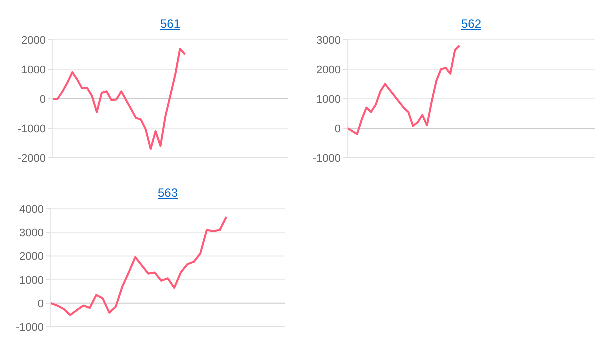  Describe the element at coordinates (32, 159) in the screenshot. I see `y-tick-label: -2000` at that location.